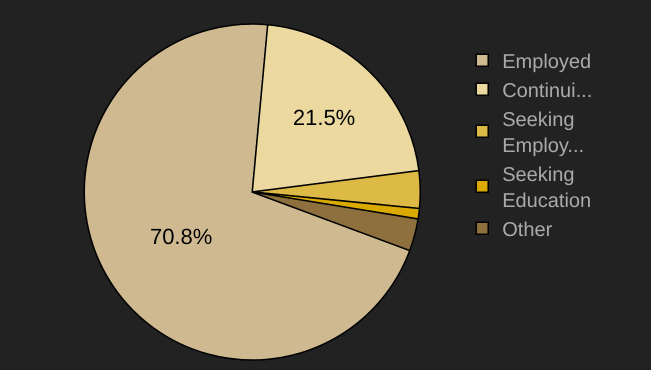 Image resolution: width=651 pixels, height=370 pixels. What do you see at coordinates (547, 188) in the screenshot?
I see `legend-label: Seeking Education` at bounding box center [547, 188].